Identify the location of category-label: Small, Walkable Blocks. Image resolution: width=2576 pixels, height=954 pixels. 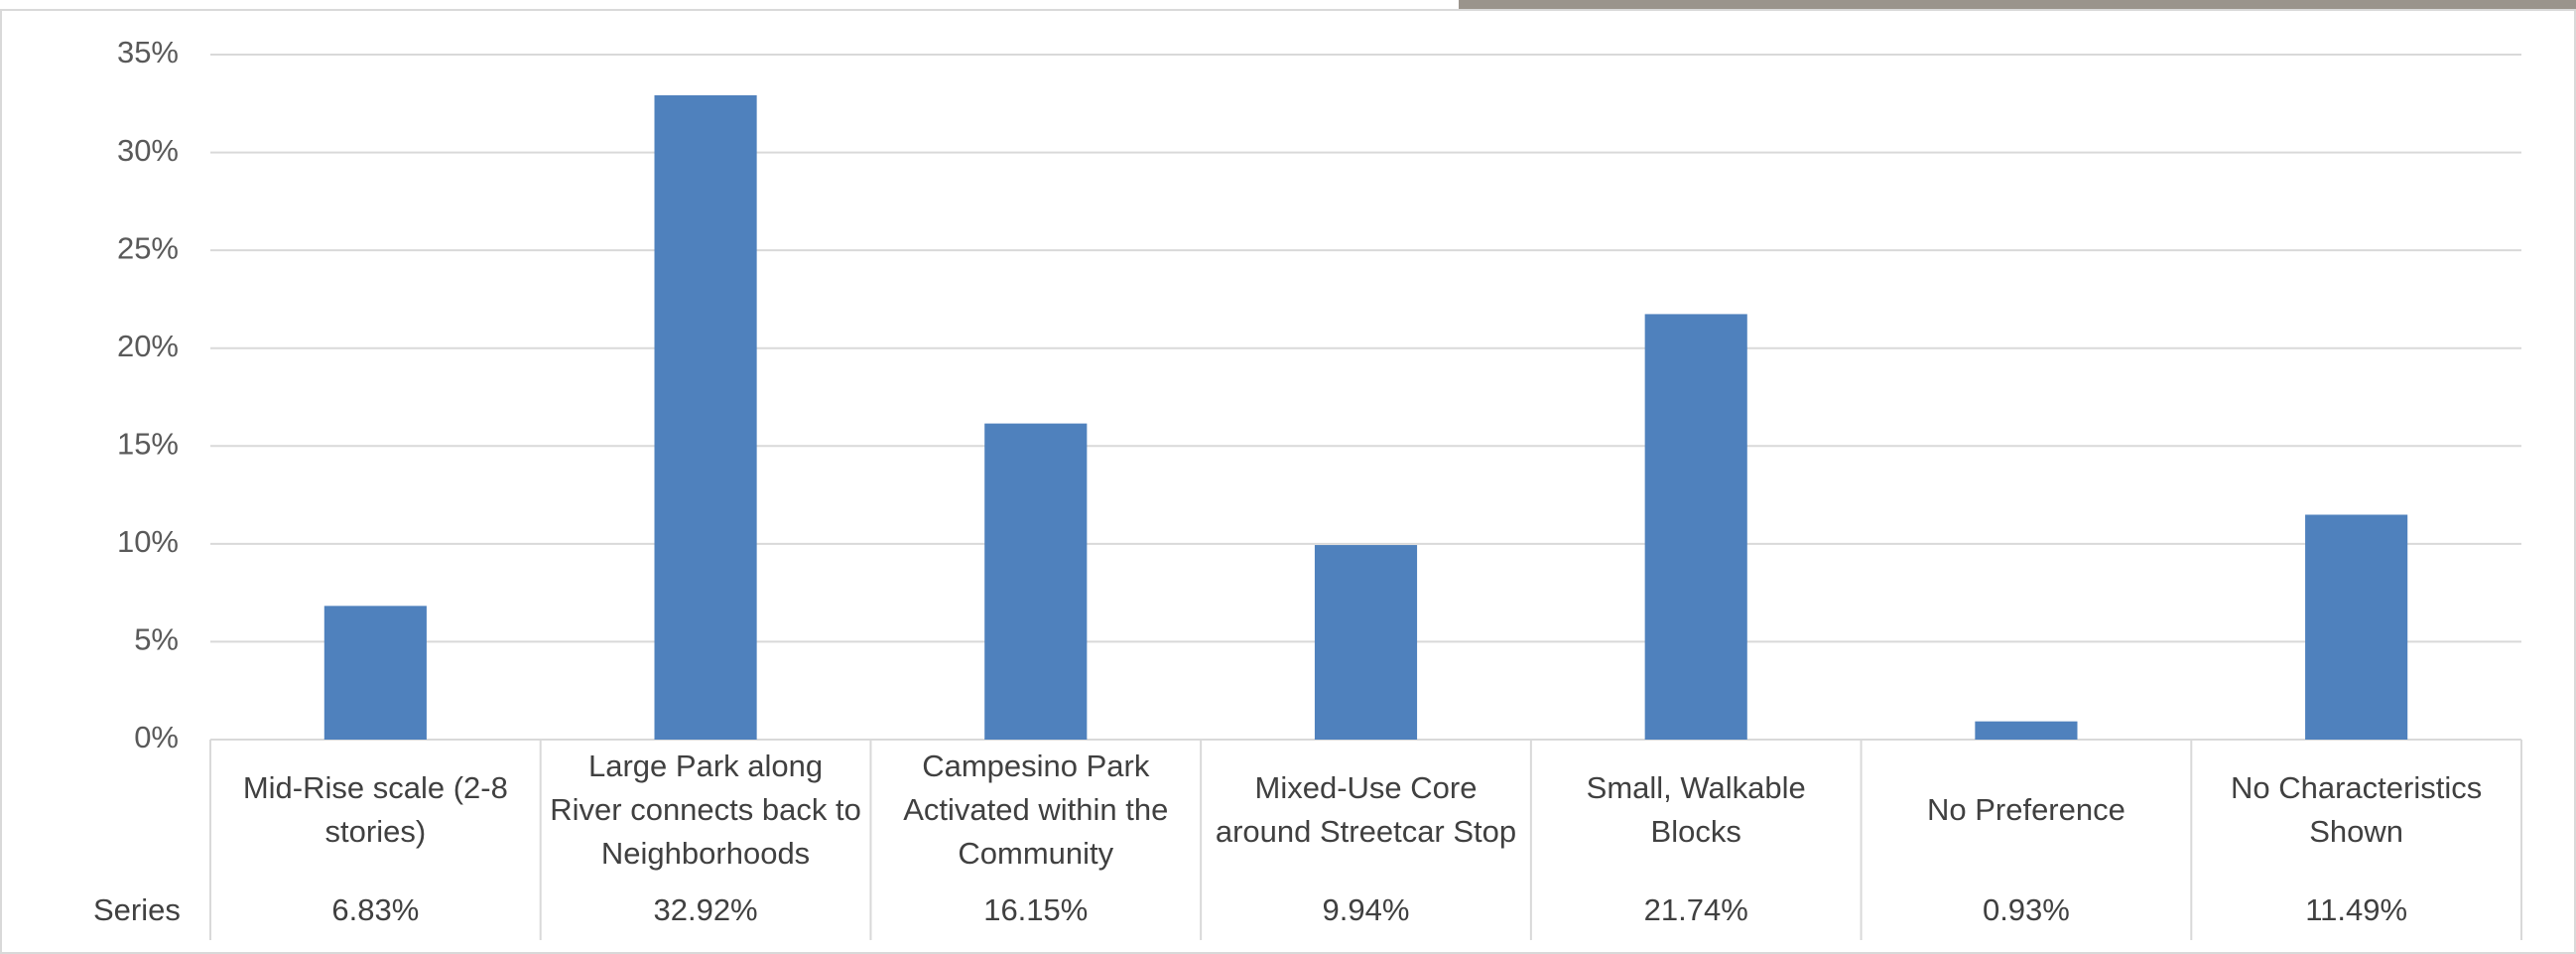
(1696, 809).